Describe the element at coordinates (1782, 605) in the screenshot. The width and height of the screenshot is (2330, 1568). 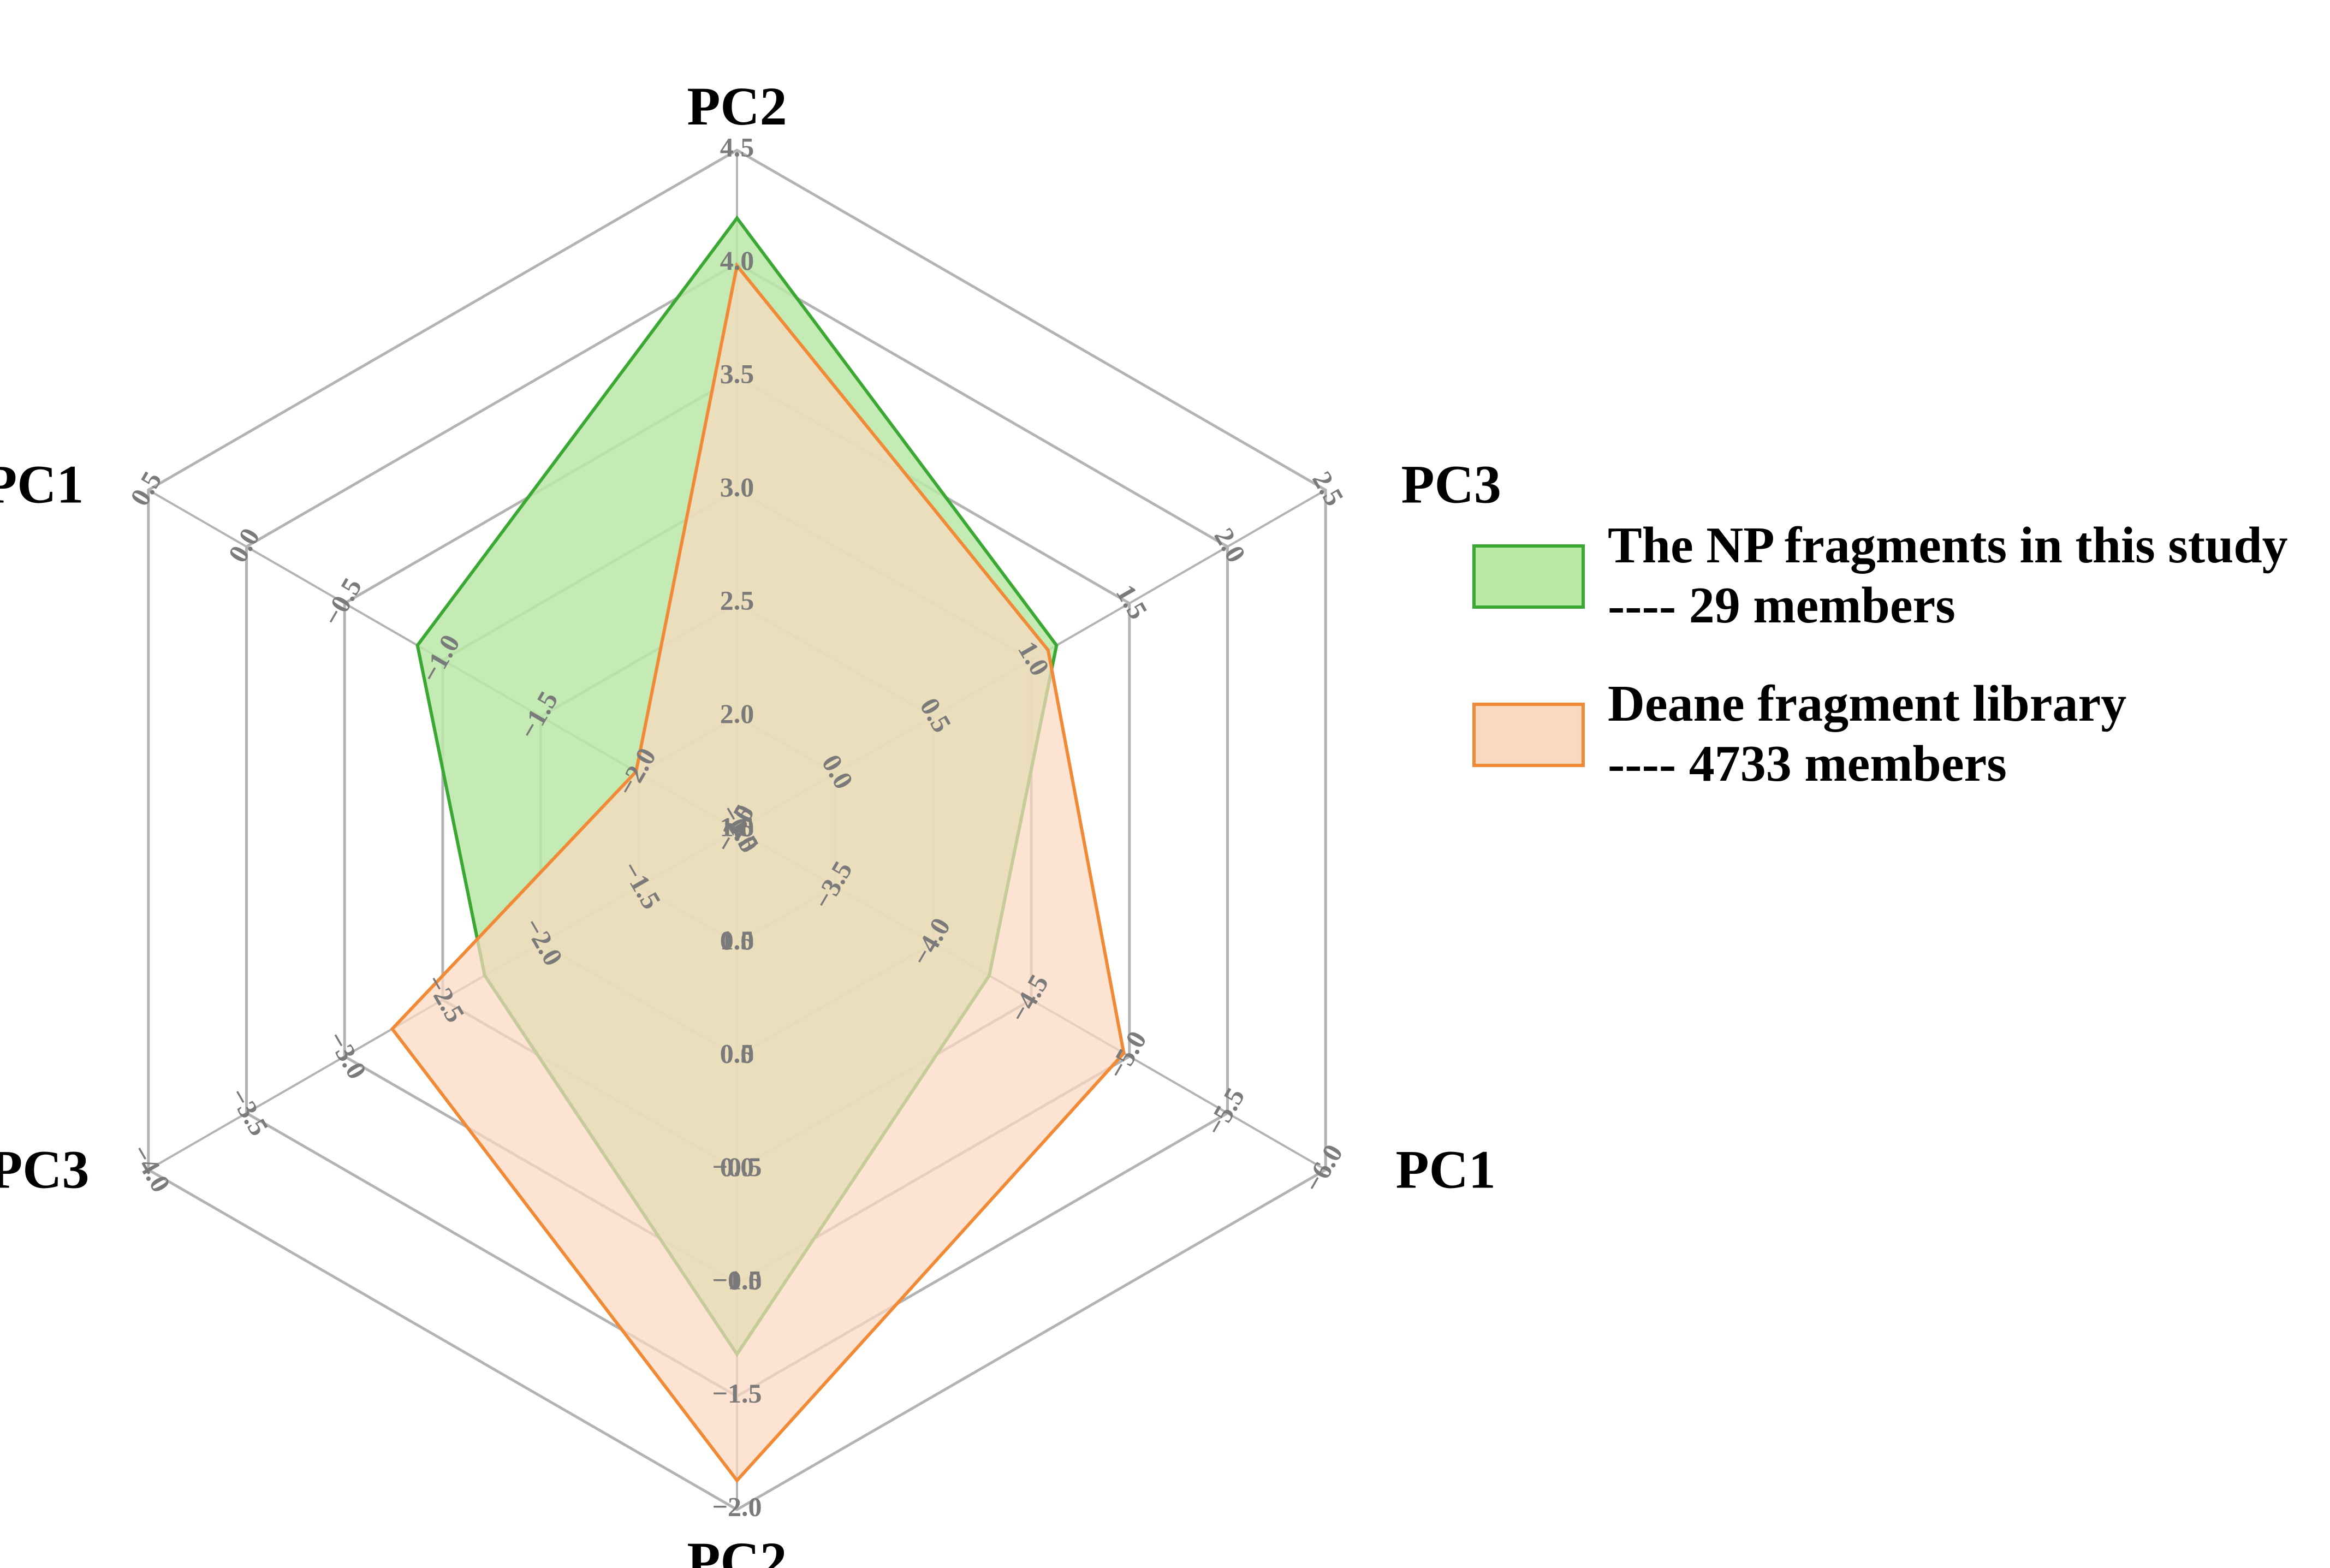
I see `legend-members: ---- 29 members` at that location.